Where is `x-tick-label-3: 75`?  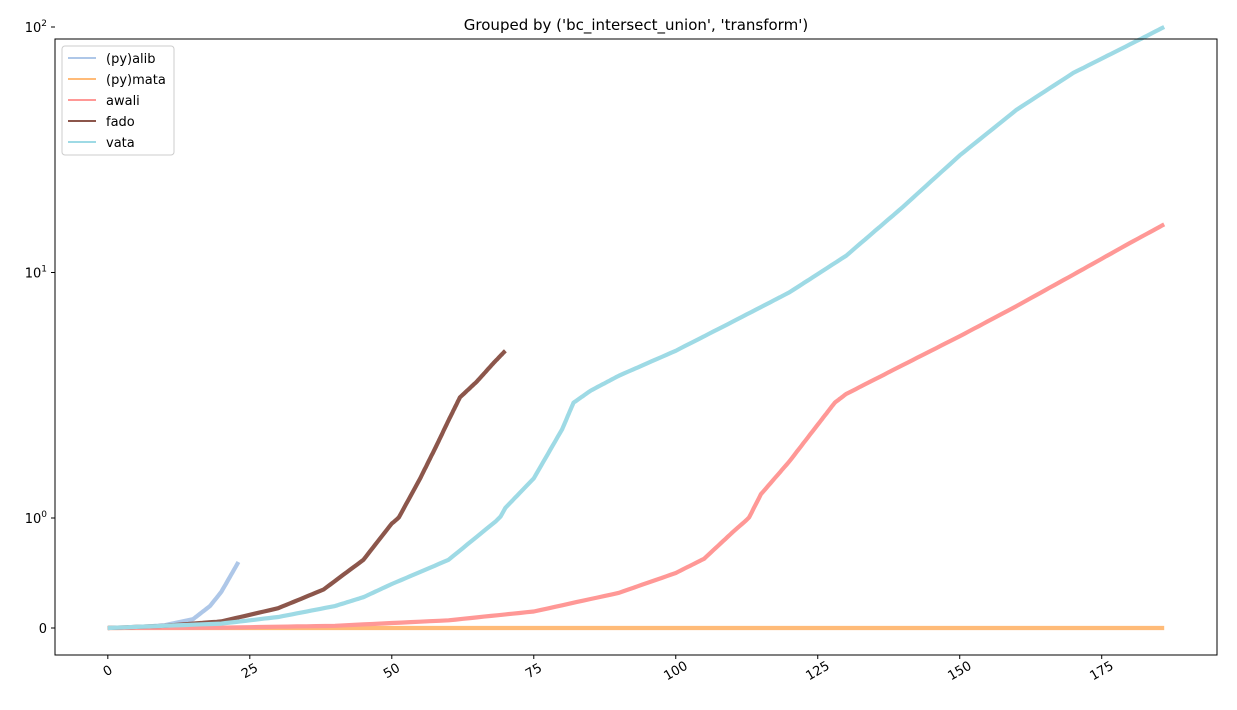 x-tick-label-3: 75 is located at coordinates (534, 671).